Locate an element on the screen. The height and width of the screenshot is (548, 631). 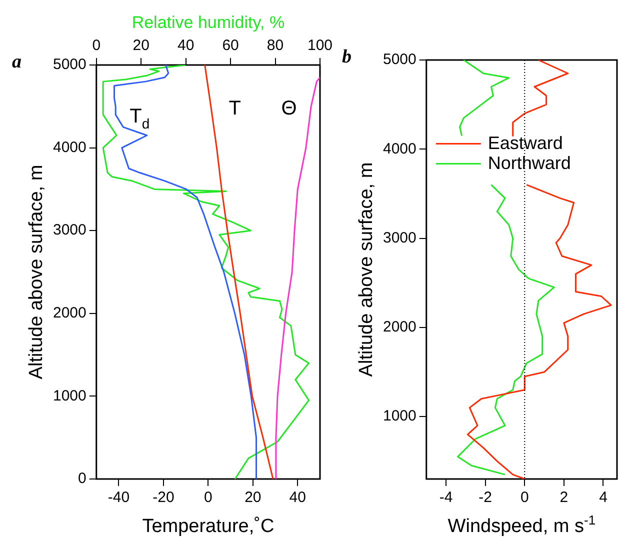
x2-tick-label: 20 is located at coordinates (141, 45).